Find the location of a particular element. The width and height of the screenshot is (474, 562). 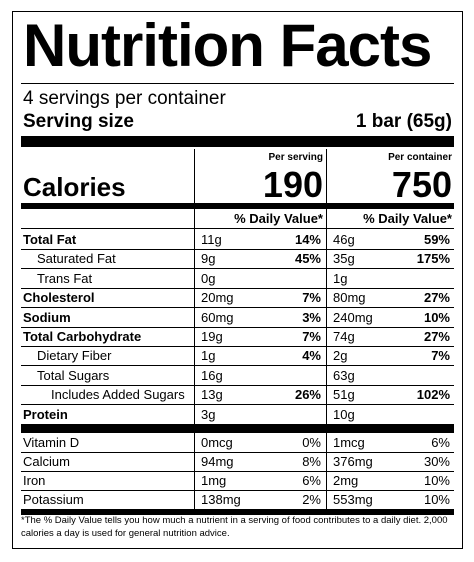

micronutrient-serving-amount: 94mg is located at coordinates (217, 461).